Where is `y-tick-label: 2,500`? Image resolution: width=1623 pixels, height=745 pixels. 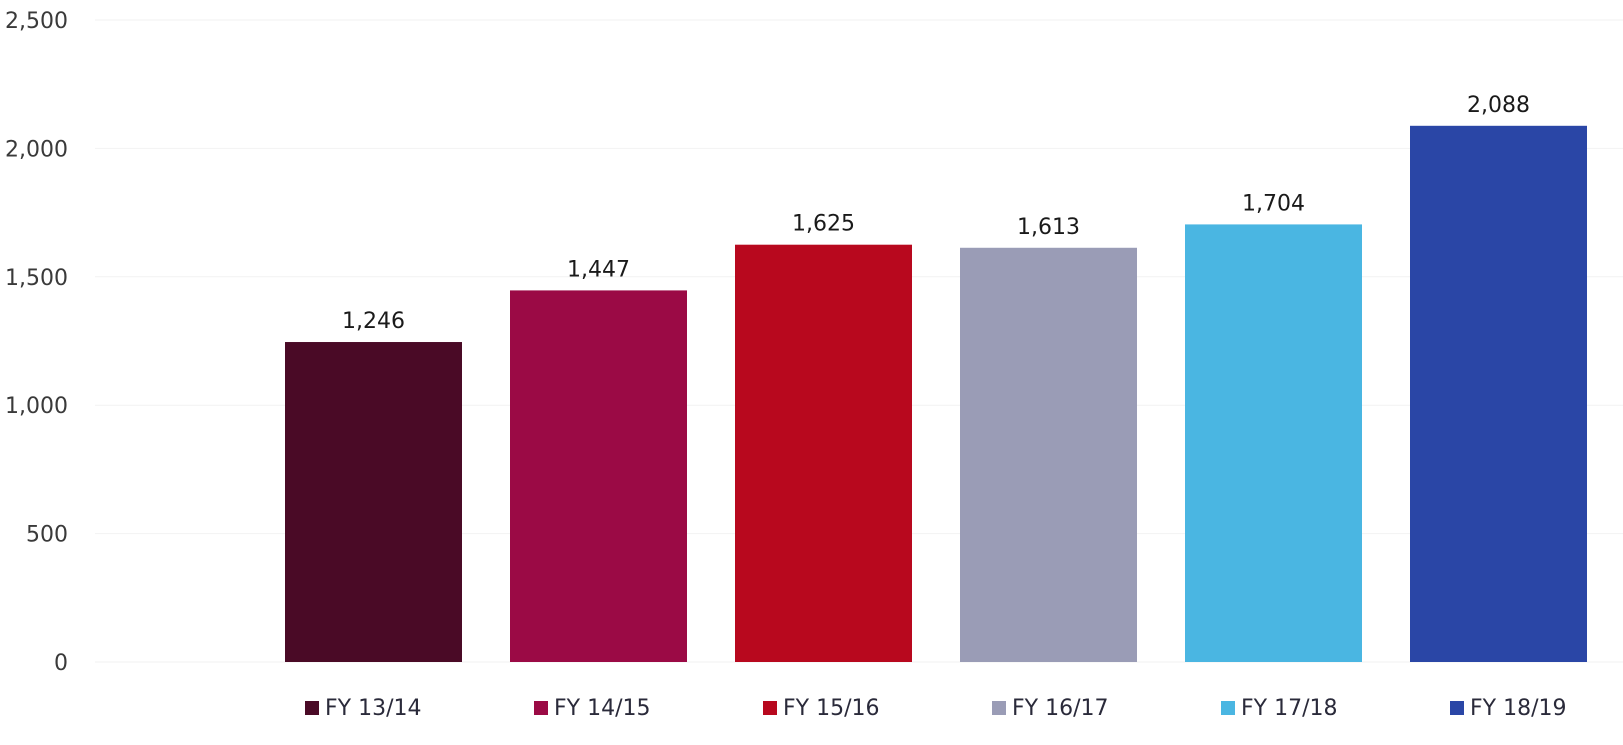
y-tick-label: 2,500 is located at coordinates (36, 21).